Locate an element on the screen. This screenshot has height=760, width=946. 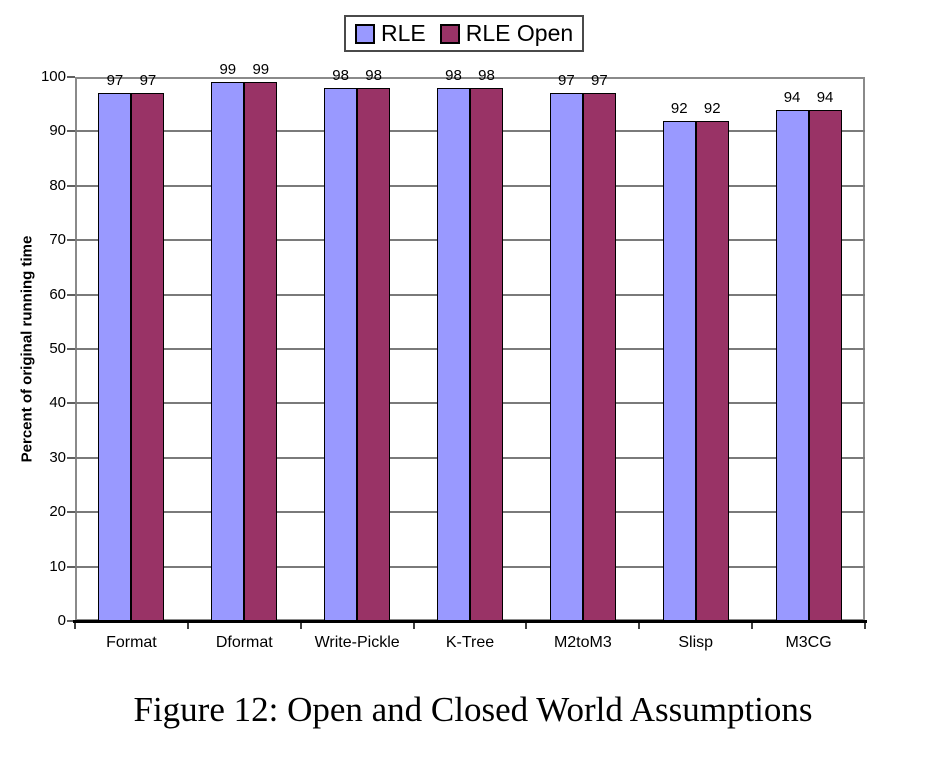
x-category-label: Format is located at coordinates (131, 642).